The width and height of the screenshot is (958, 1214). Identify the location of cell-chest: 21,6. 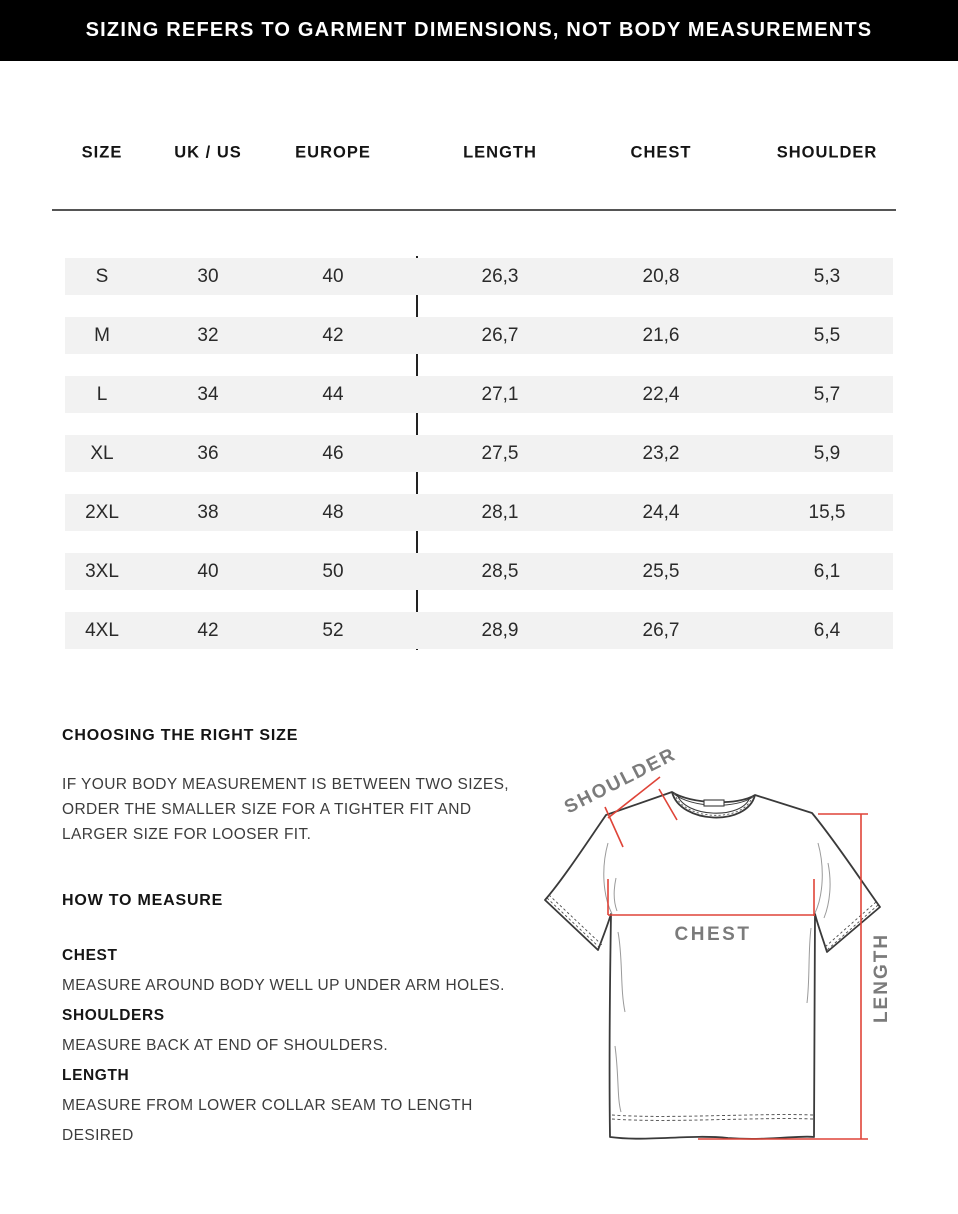
(661, 335).